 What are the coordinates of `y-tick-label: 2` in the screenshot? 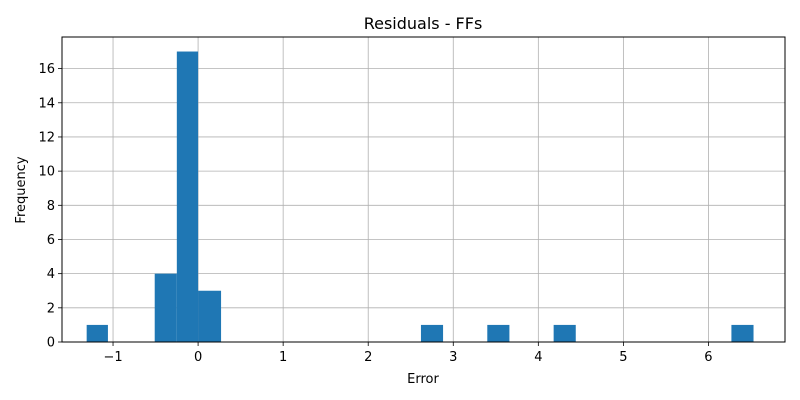 It's located at (51, 308).